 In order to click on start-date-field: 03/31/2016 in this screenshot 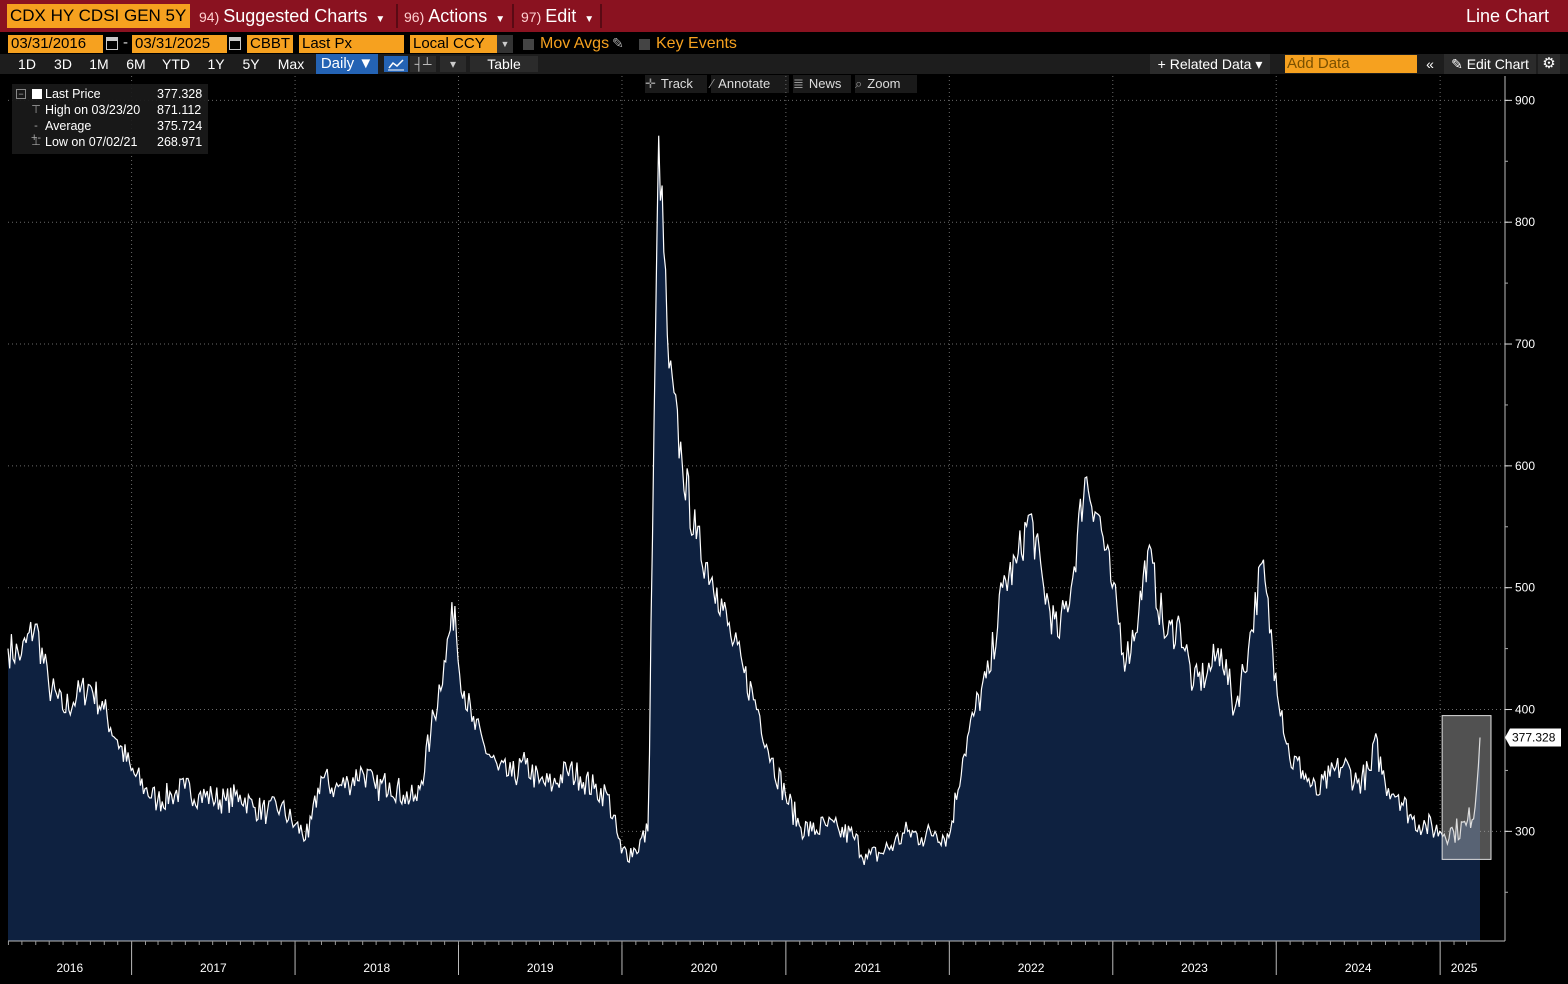, I will do `click(55, 44)`.